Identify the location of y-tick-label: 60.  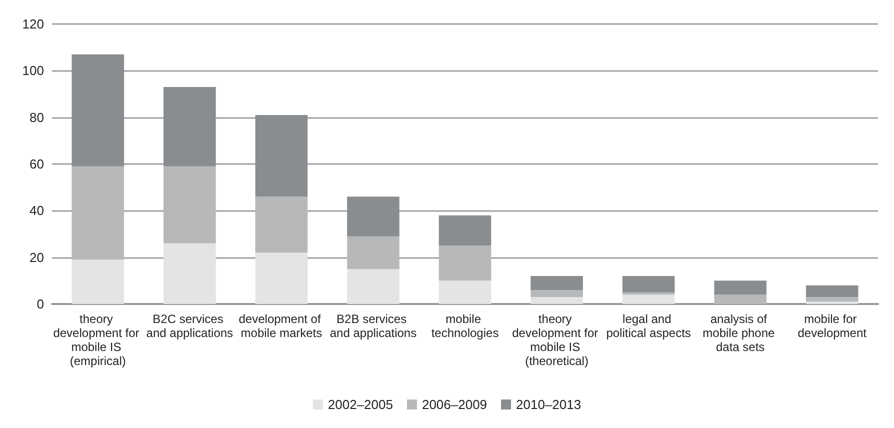
(37, 164).